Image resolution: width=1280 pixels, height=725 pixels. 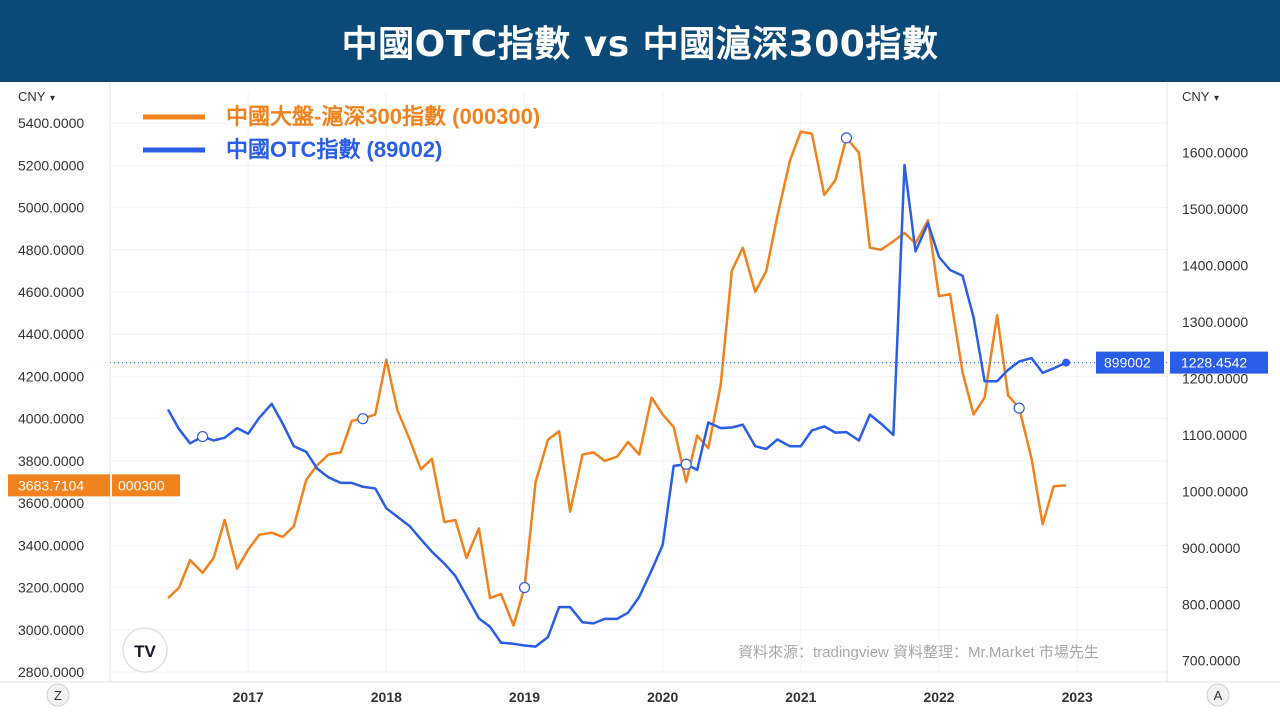 What do you see at coordinates (1066, 362) in the screenshot?
I see `otc-last-point` at bounding box center [1066, 362].